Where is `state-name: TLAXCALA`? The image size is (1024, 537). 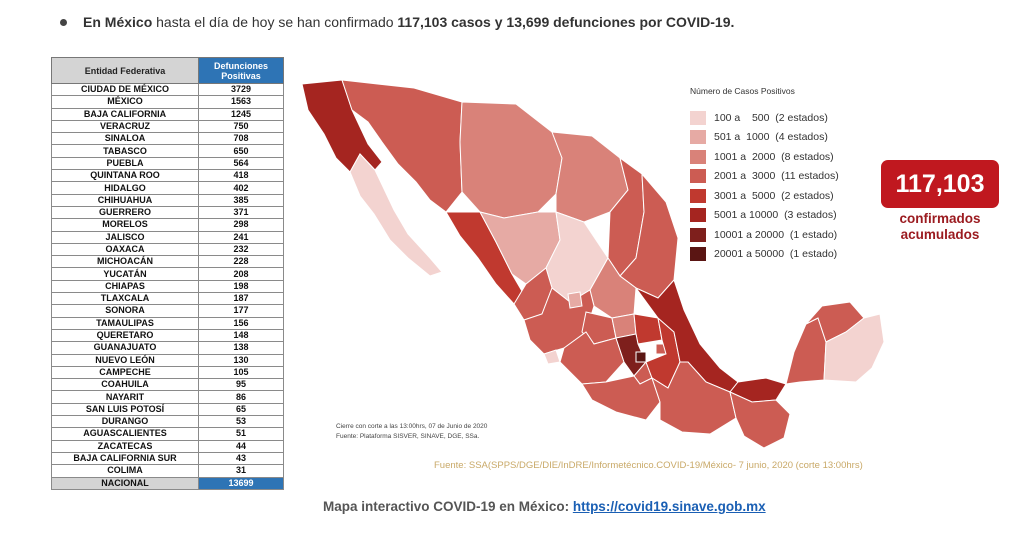 state-name: TLAXCALA is located at coordinates (125, 299).